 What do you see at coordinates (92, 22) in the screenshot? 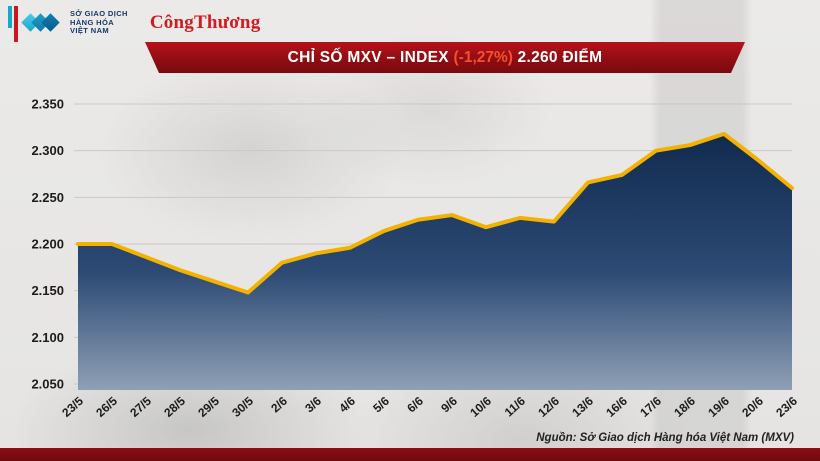
I see `org-line-2: HÀNG HÓA` at bounding box center [92, 22].